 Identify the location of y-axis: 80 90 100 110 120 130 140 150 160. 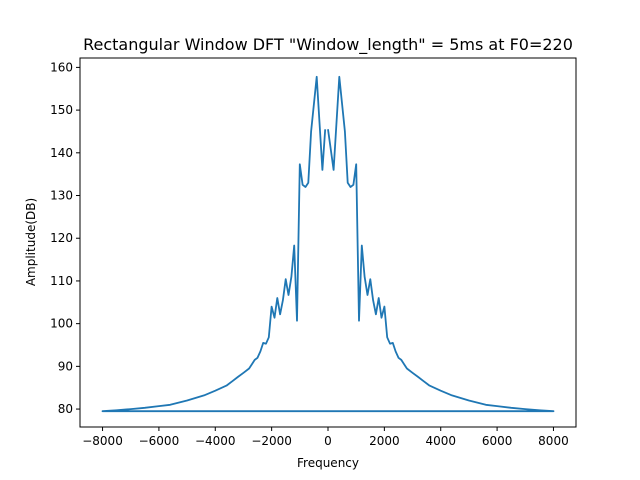
(65, 238).